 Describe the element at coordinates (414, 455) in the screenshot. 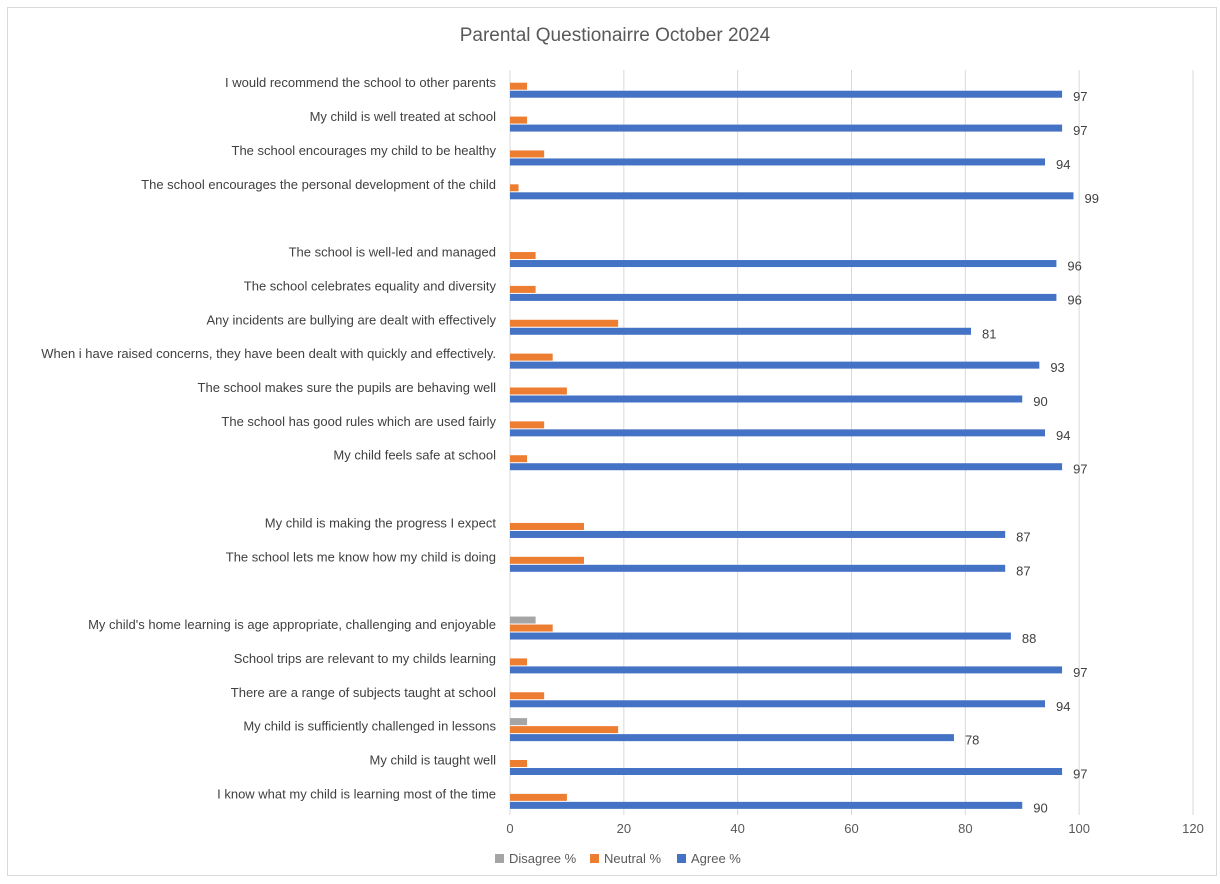

I see `category-label: My child feels safe at school` at that location.